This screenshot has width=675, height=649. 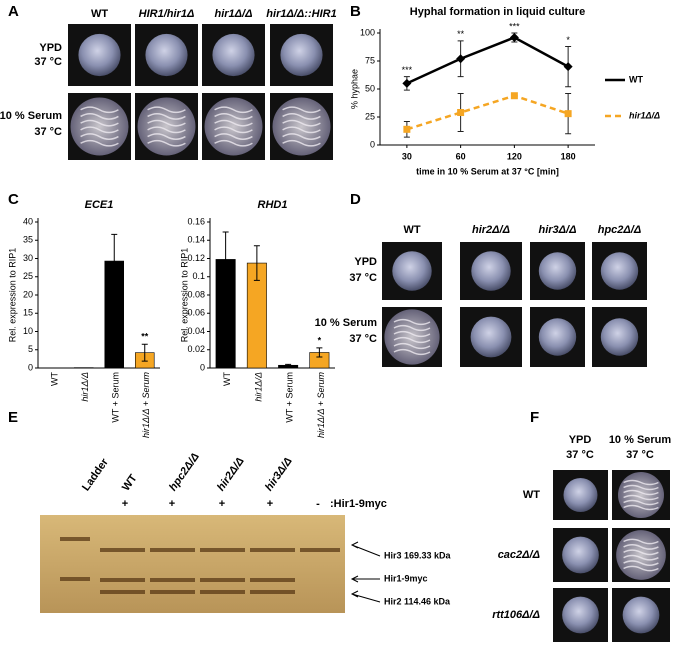 I want to click on row-label: 10 % Serum, so click(x=31, y=116).